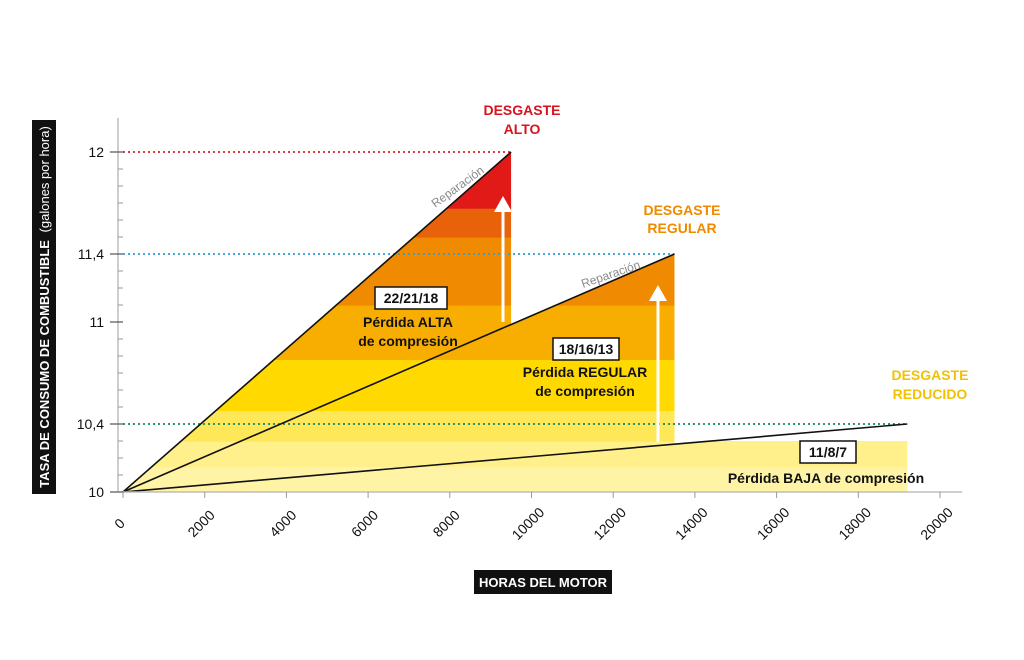 This screenshot has height=660, width=1024. I want to click on code-regular: 18/16/13, so click(586, 349).